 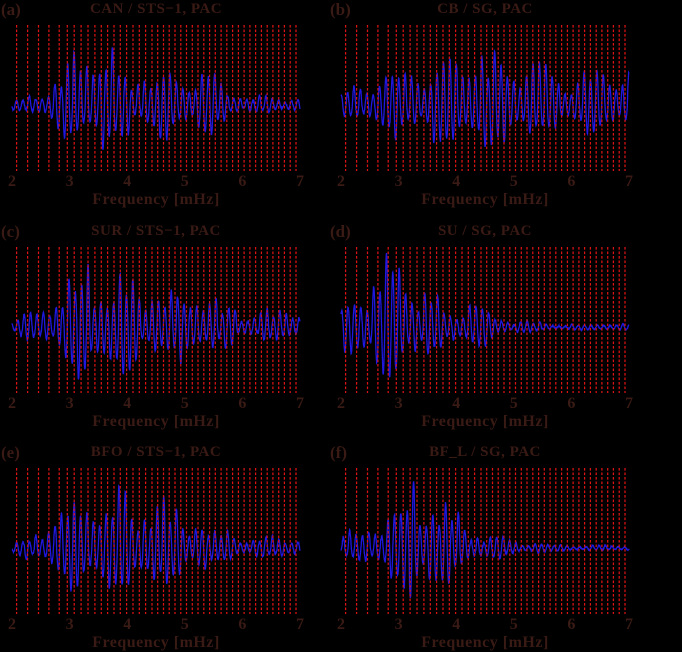 What do you see at coordinates (10, 231) in the screenshot?
I see `panel-label: (c)` at bounding box center [10, 231].